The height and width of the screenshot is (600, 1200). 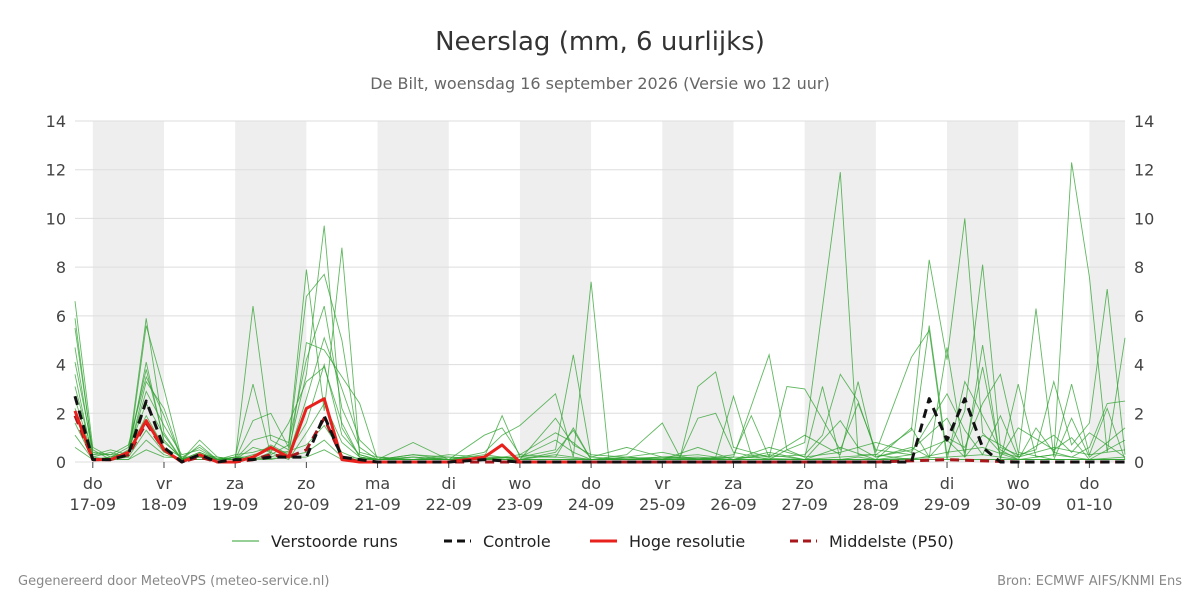 What do you see at coordinates (1139, 462) in the screenshot?
I see `y-tick-right-0: 0` at bounding box center [1139, 462].